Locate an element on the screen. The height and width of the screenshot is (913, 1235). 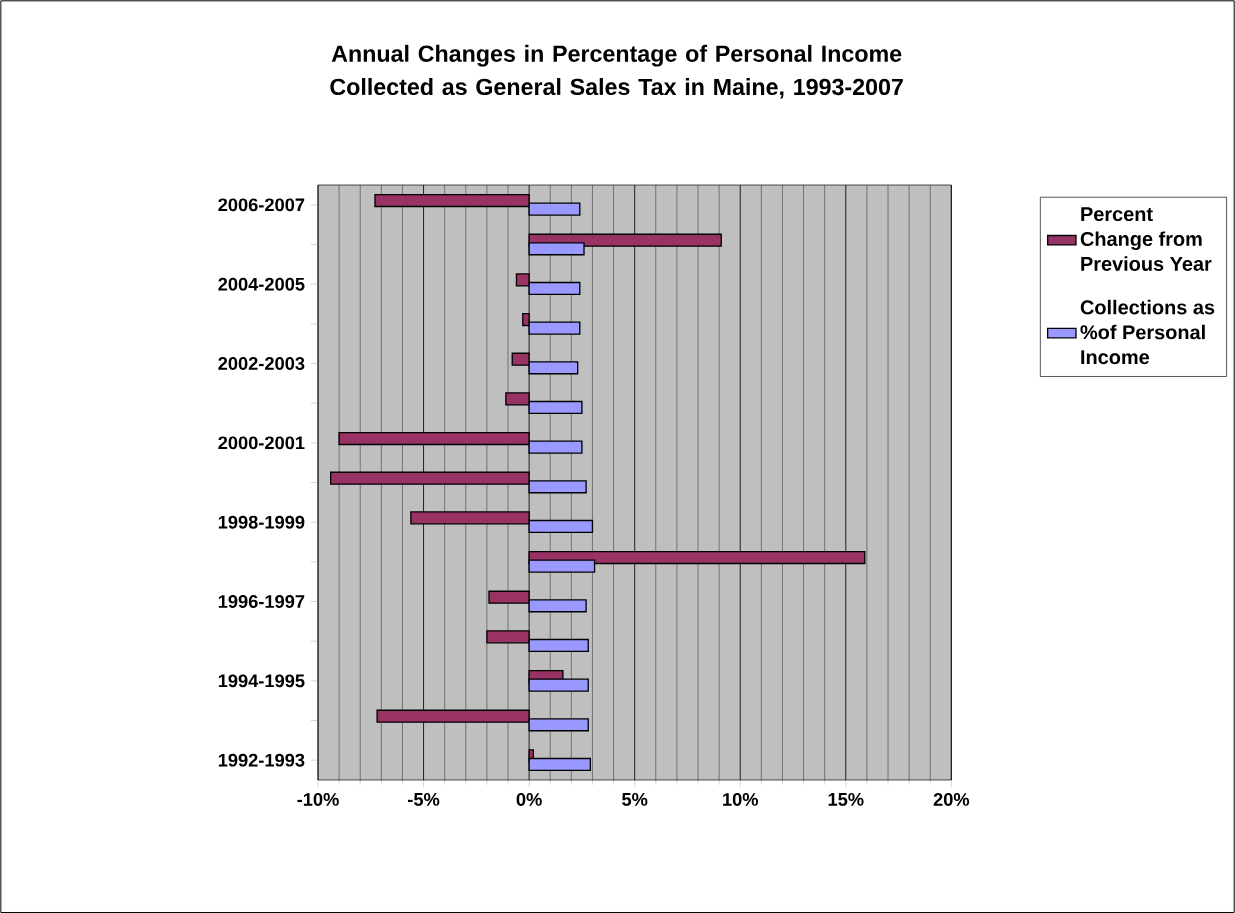
chart-title: Annual Changes in Percentage of Personal Income Collected as General Sales Tax in Maine, 1993-2007 is located at coordinates (616, 71).